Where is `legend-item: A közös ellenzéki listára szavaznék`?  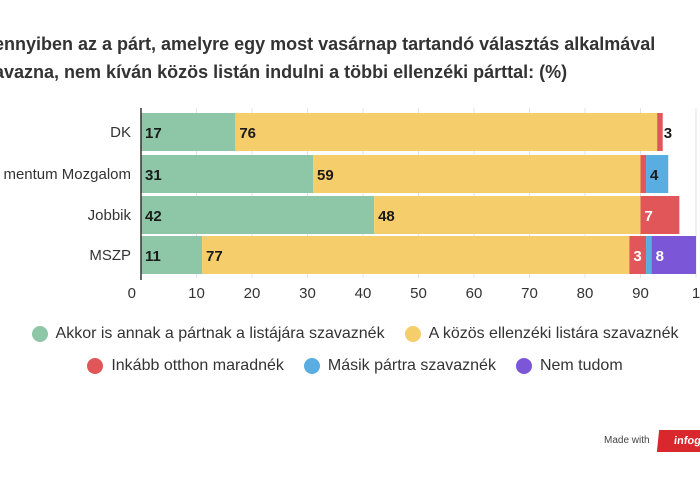
legend-item: A közös ellenzéki listára szavaznék is located at coordinates (541, 334).